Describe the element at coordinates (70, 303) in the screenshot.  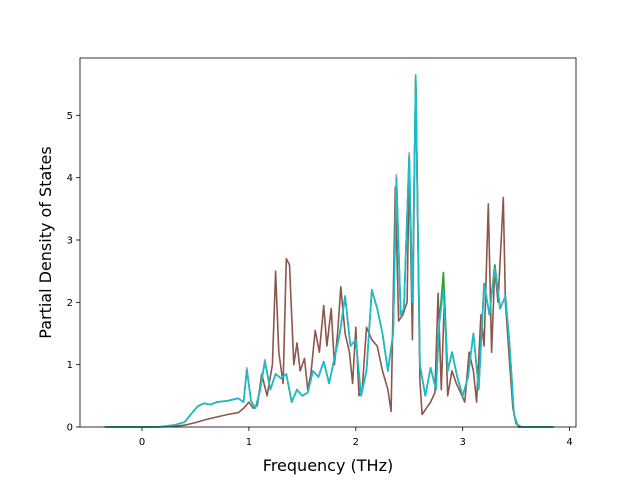
I see `y-tick-label: 2` at that location.